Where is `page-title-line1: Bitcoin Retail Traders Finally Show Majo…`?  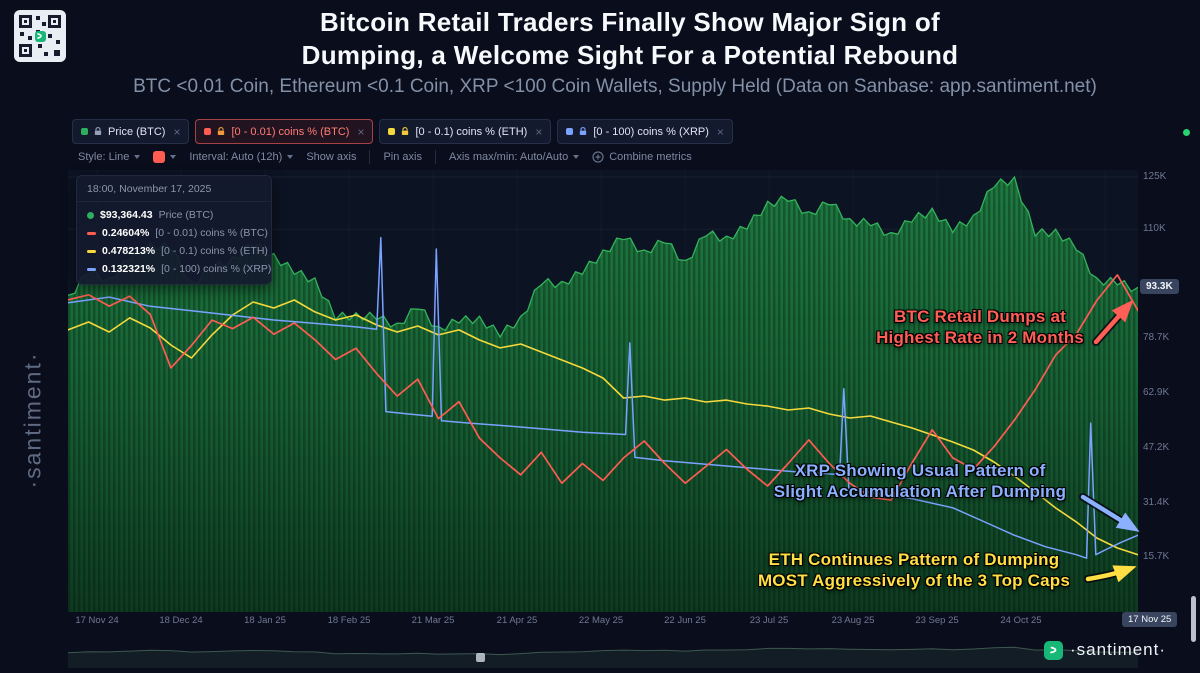 page-title-line1: Bitcoin Retail Traders Finally Show Majo… is located at coordinates (629, 22).